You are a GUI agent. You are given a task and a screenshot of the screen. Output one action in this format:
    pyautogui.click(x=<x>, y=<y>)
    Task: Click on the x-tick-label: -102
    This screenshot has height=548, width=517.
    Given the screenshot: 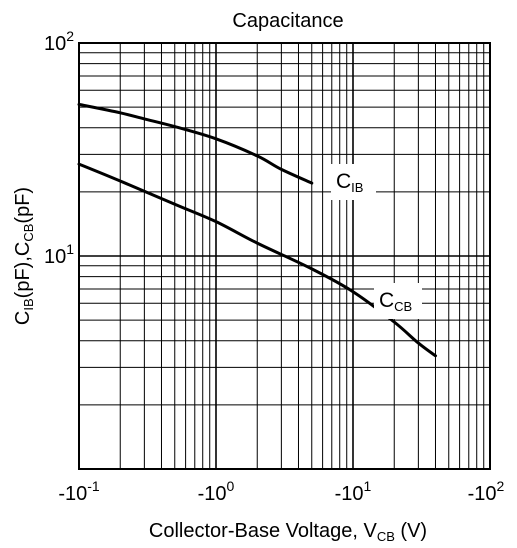 What is the action you would take?
    pyautogui.click(x=486, y=491)
    